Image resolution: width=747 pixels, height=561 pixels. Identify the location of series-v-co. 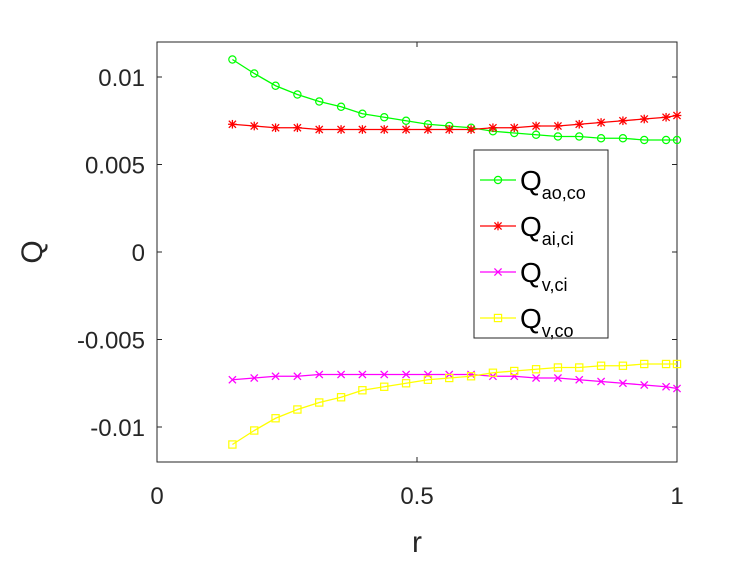
(455, 404).